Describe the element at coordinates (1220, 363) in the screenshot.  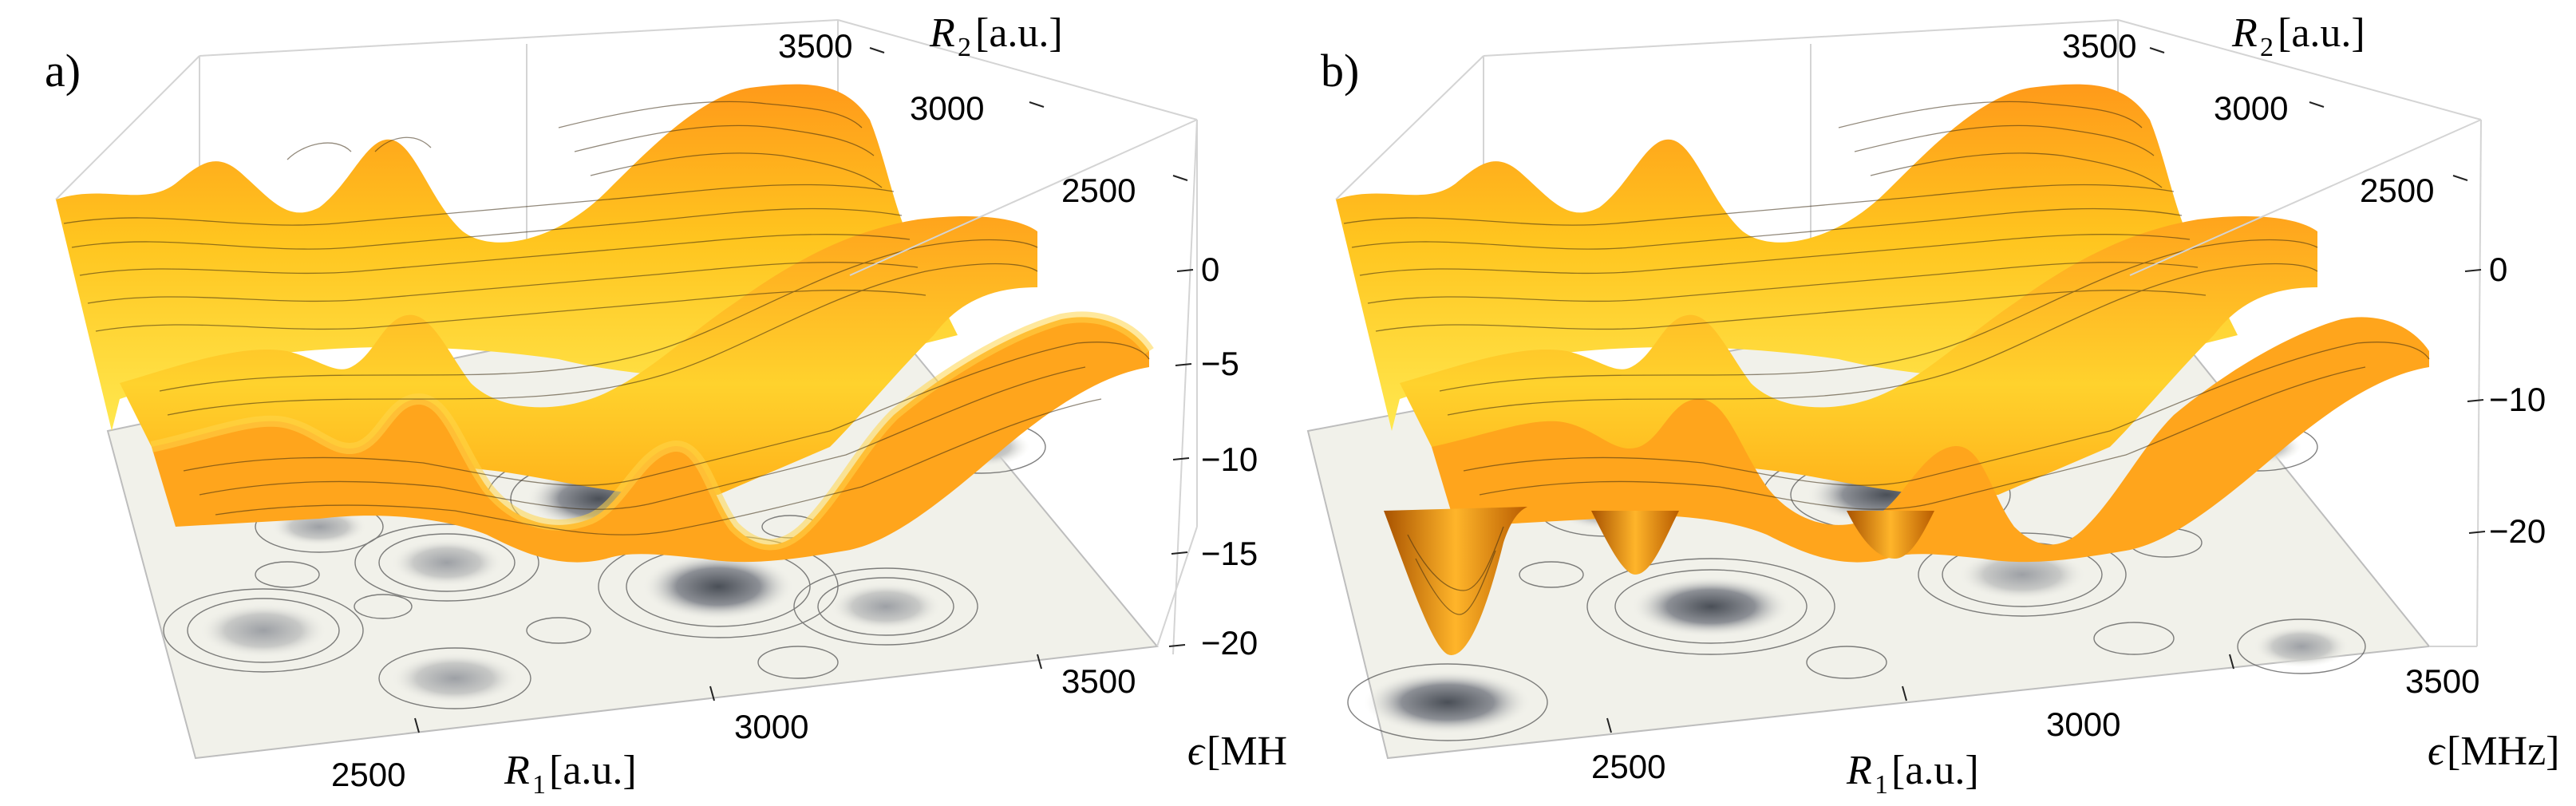
I see `eps-tick-label: −5` at that location.